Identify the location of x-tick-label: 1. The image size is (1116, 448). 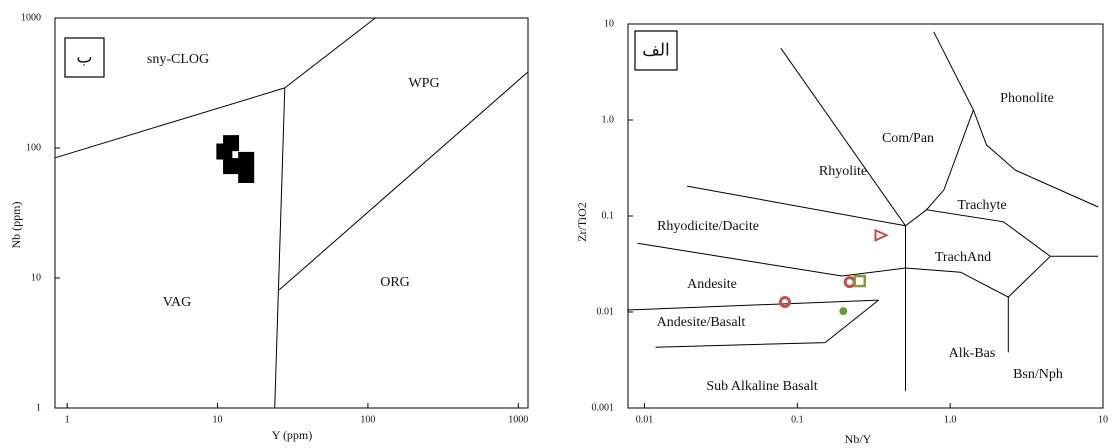
(67, 419).